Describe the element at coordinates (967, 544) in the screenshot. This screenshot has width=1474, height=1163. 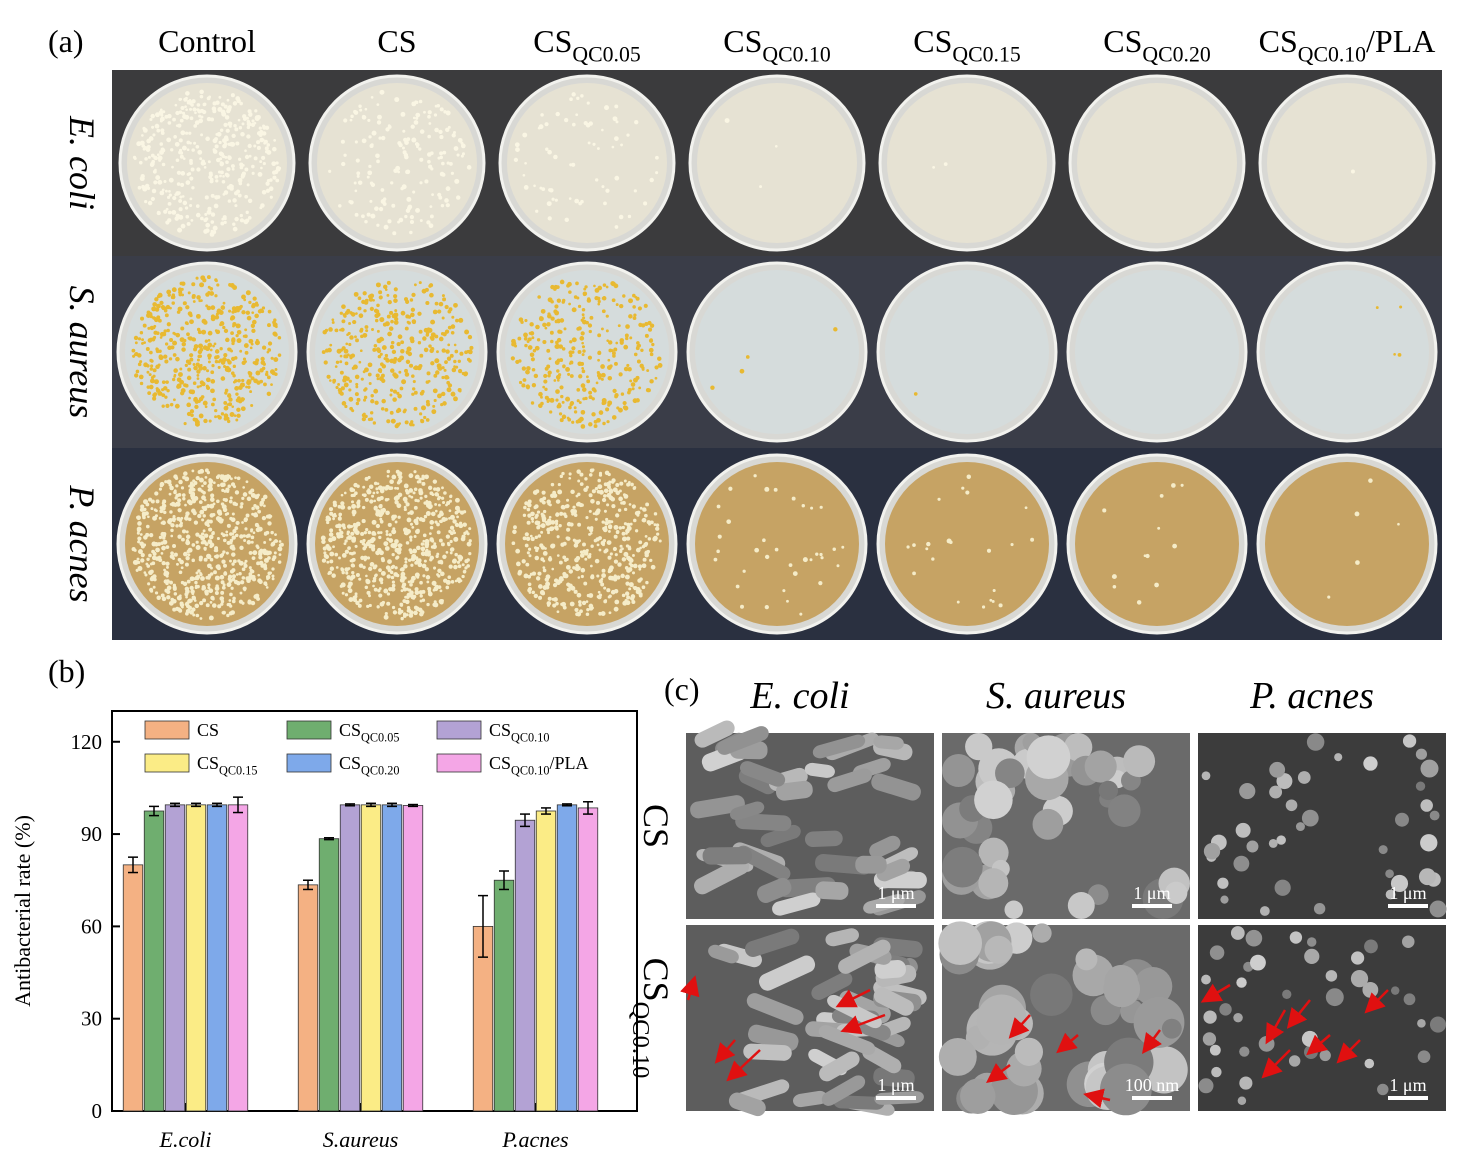
I see `petri-dish-agar` at that location.